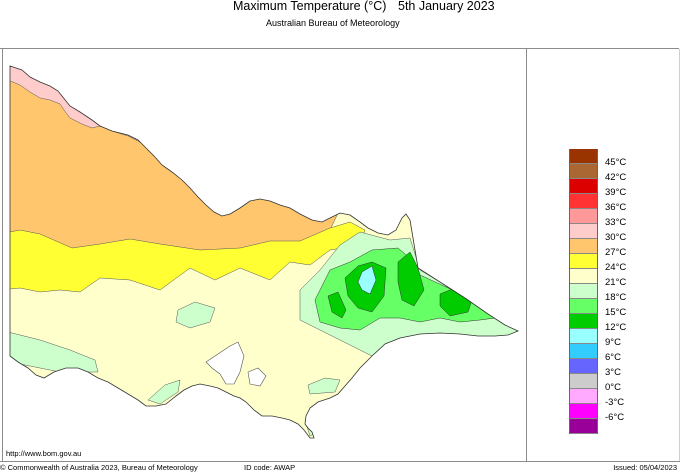 The image size is (680, 474). I want to click on legend-label: 39°C, so click(616, 192).